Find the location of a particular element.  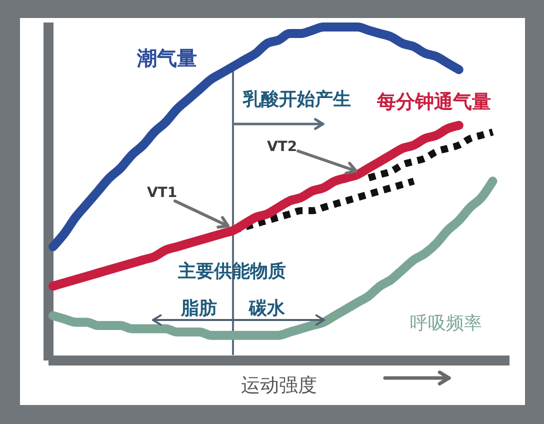

annotation: VT1 is located at coordinates (162, 193).